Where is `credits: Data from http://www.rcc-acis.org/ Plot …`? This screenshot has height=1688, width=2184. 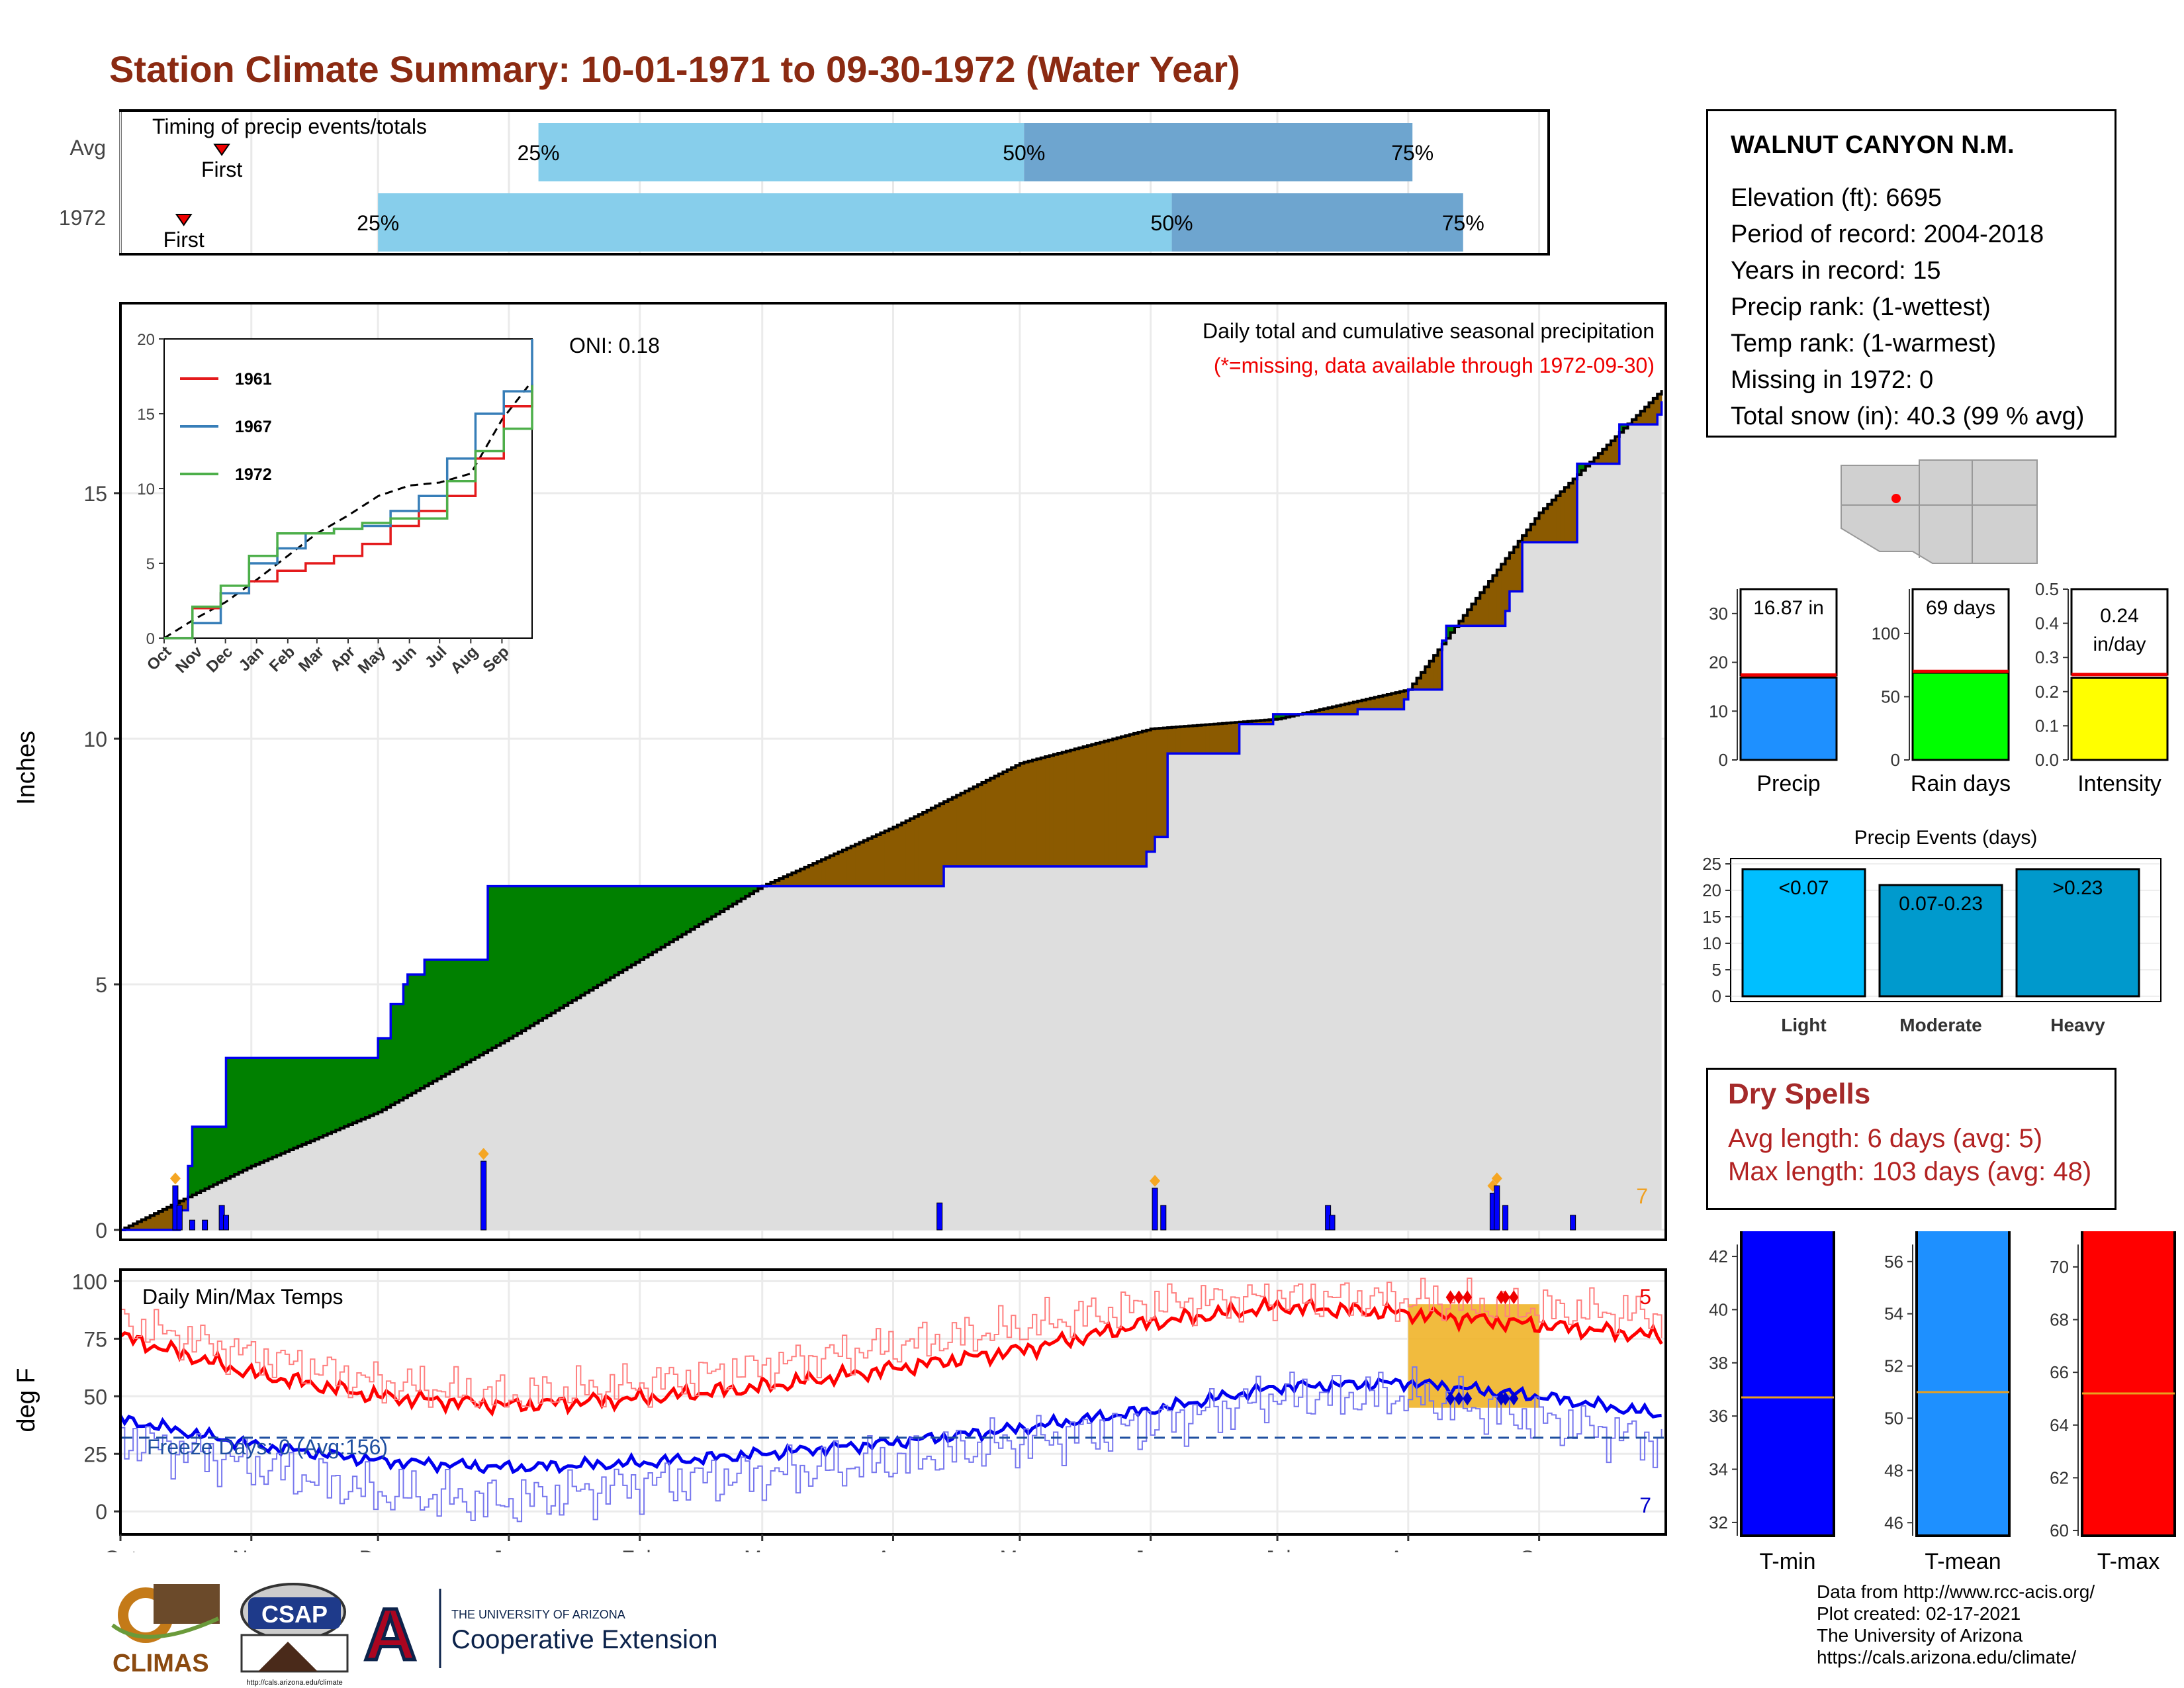
credits: Data from http://www.rcc-acis.org/ Plot … is located at coordinates (1956, 1624).